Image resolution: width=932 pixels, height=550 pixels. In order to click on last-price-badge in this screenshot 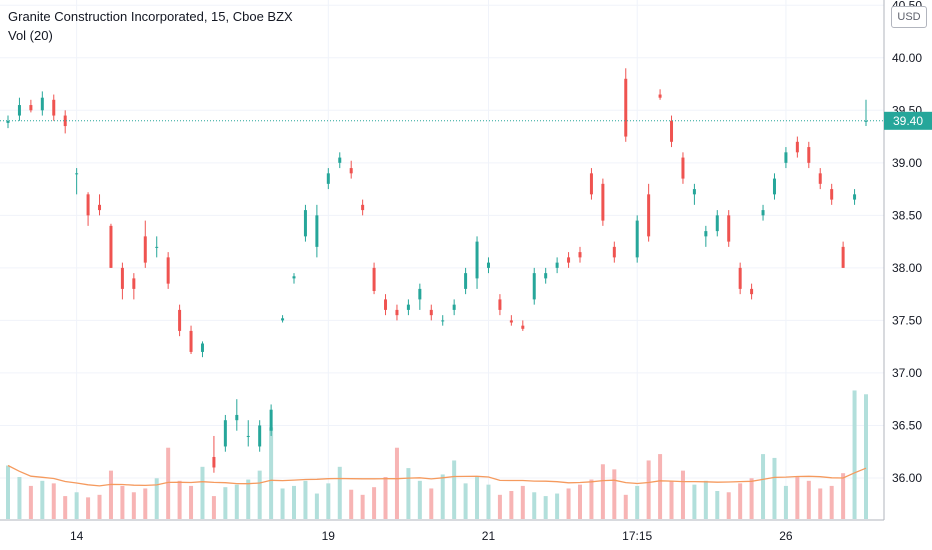, I will do `click(908, 120)`.